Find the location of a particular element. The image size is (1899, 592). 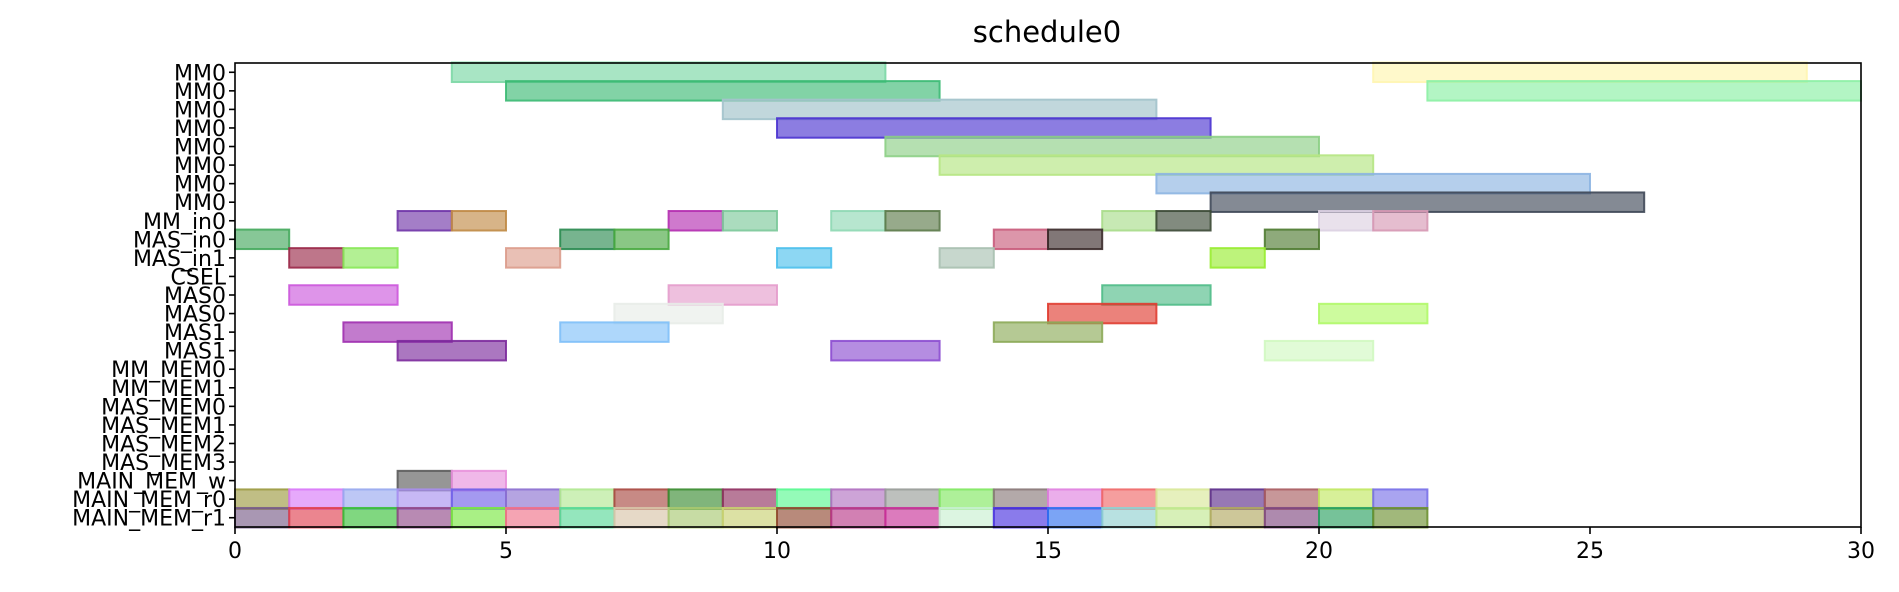

x-tick-label: 30 is located at coordinates (1861, 551).